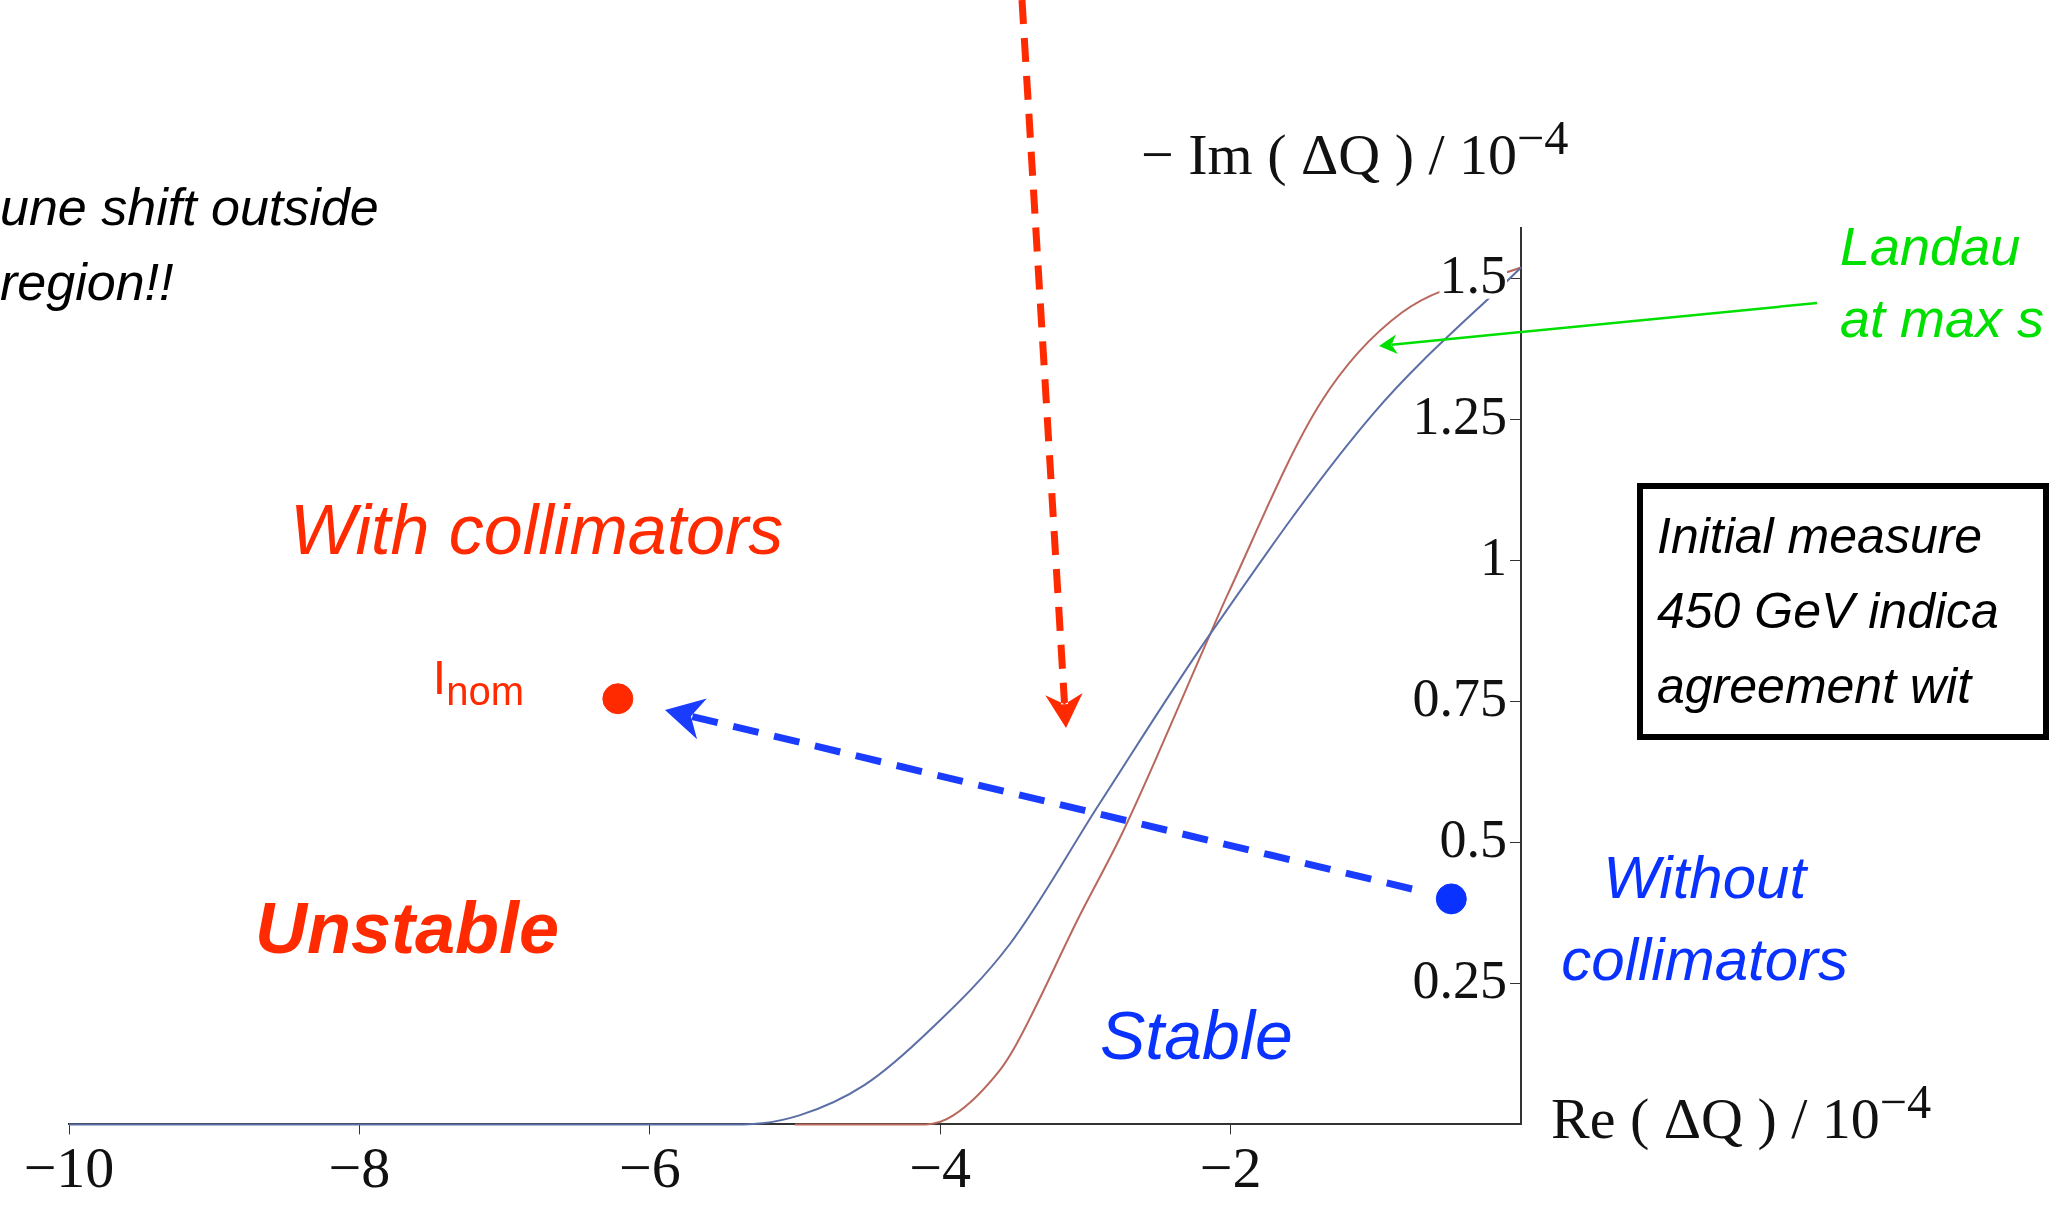 This screenshot has height=1210, width=2050. I want to click on text: Landau at max s, so click(1942, 282).